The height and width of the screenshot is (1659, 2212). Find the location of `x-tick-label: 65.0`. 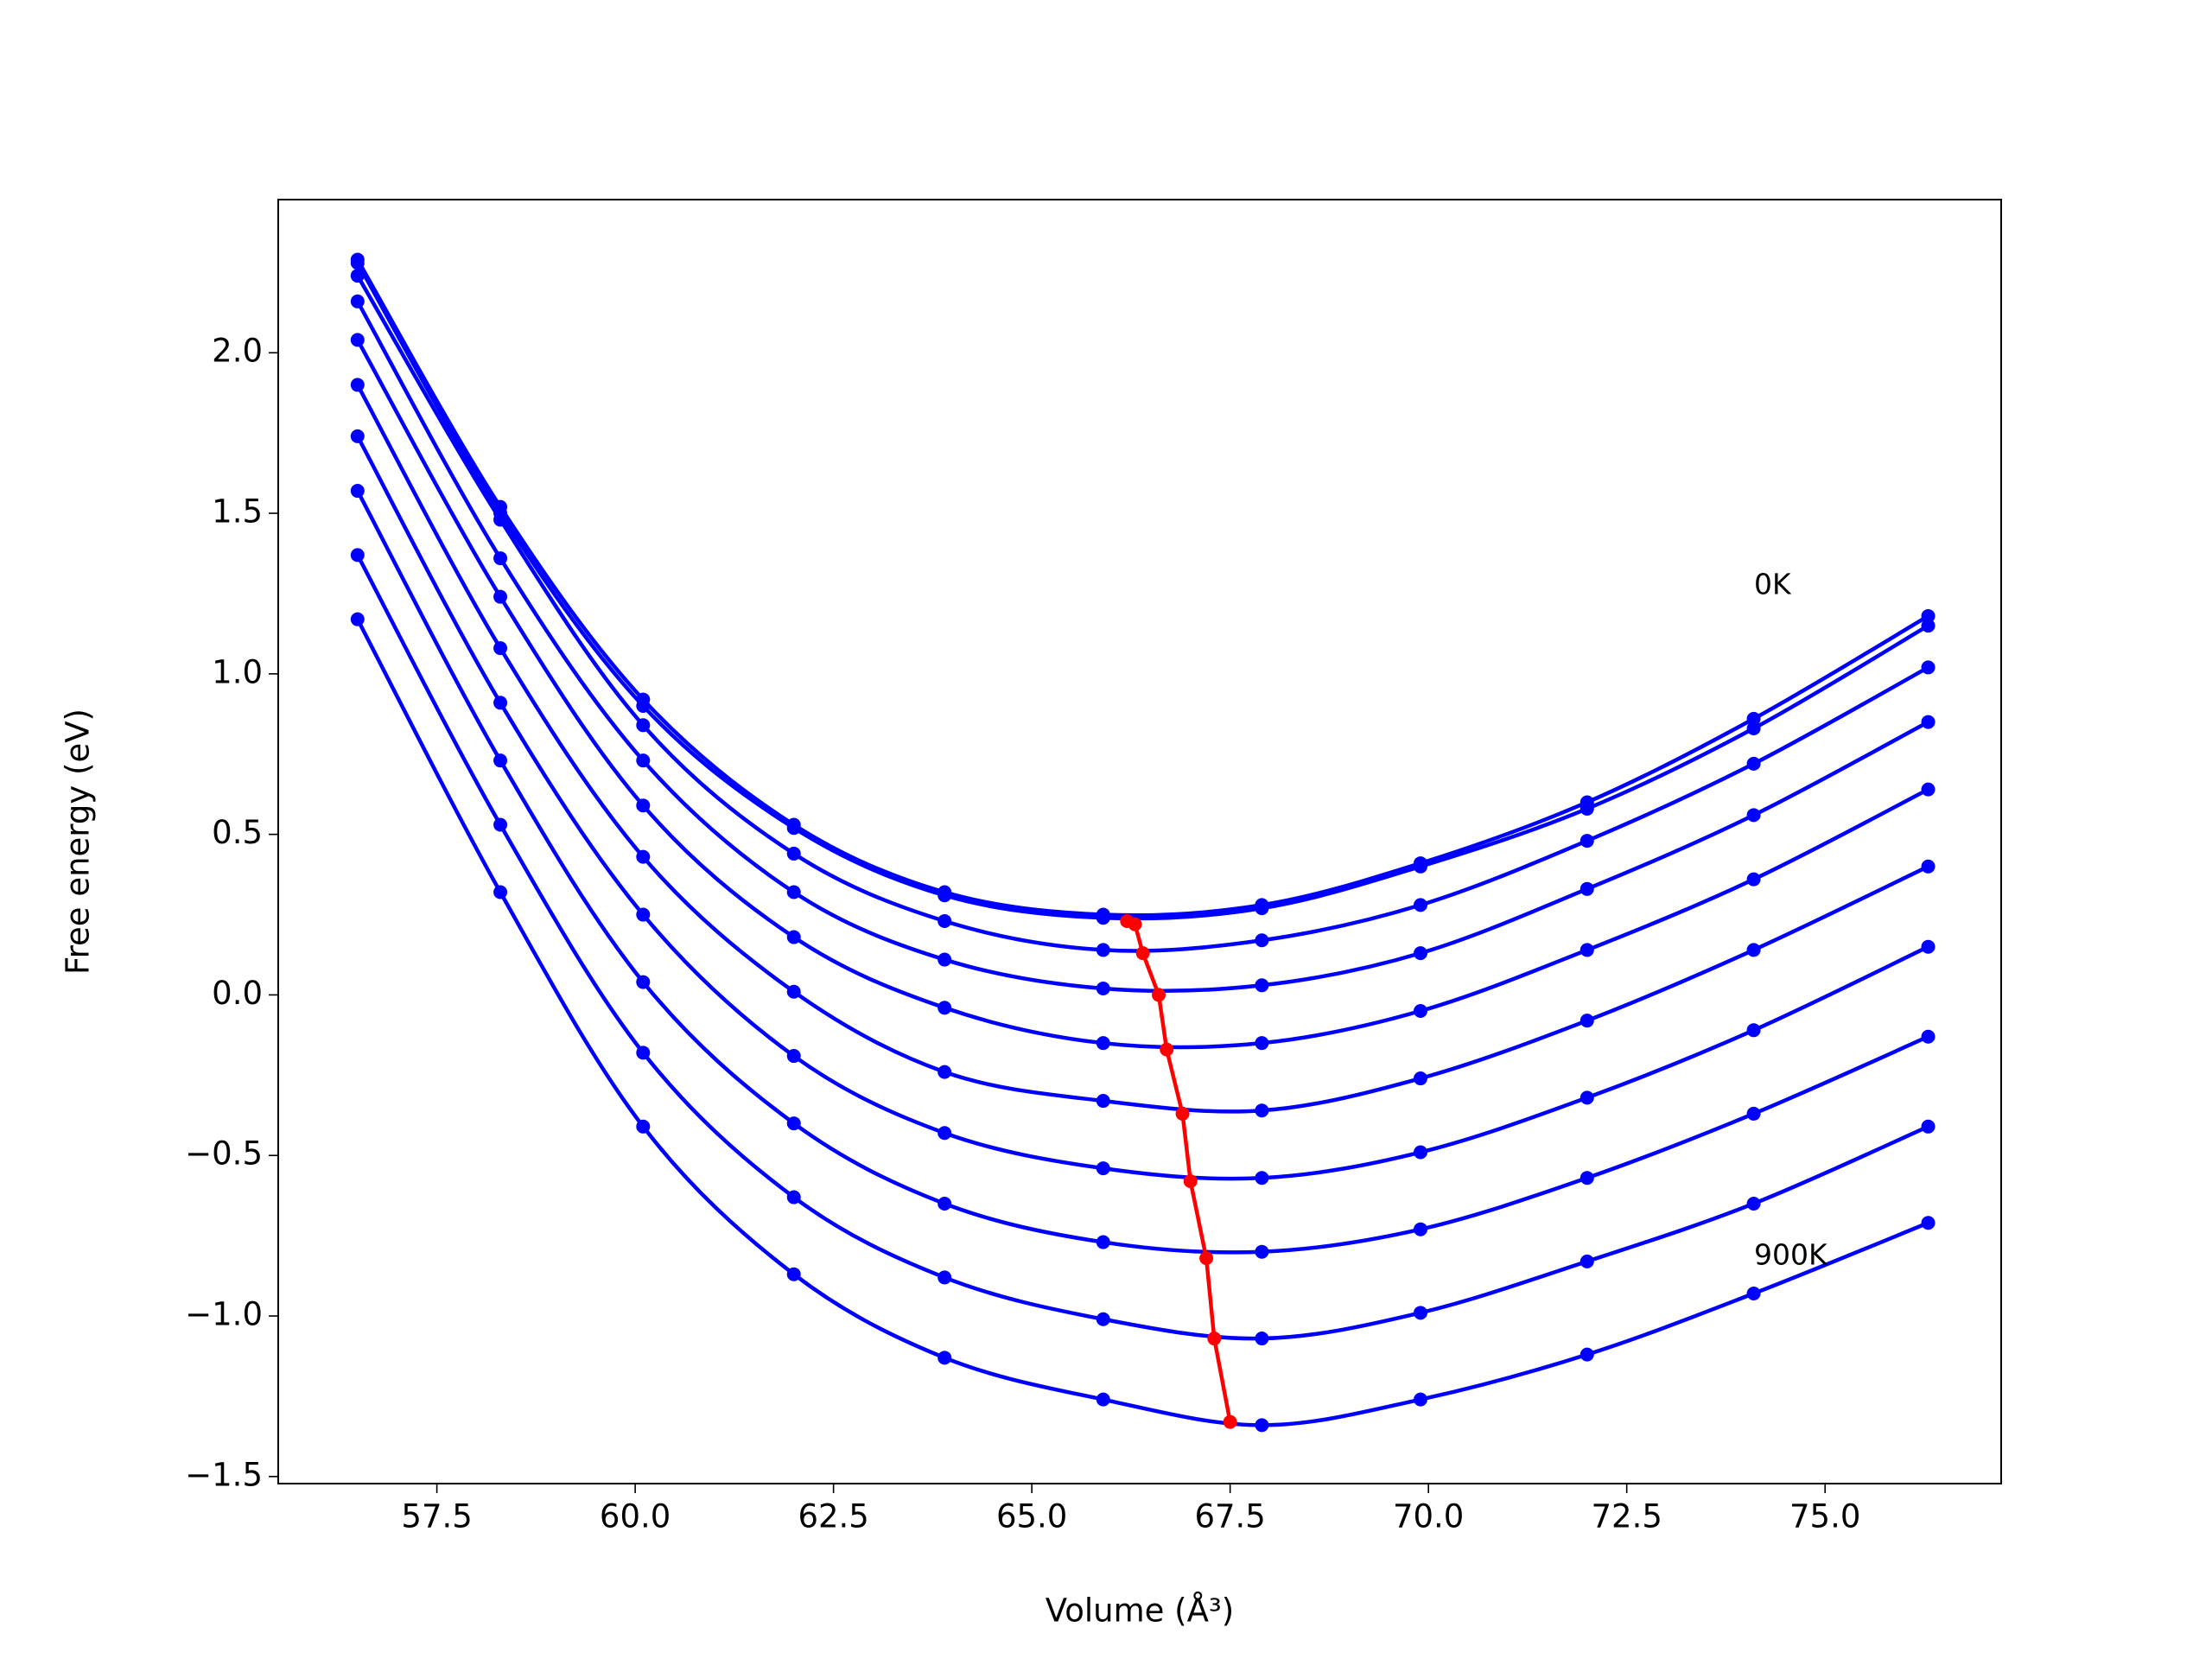

x-tick-label: 65.0 is located at coordinates (1031, 1516).